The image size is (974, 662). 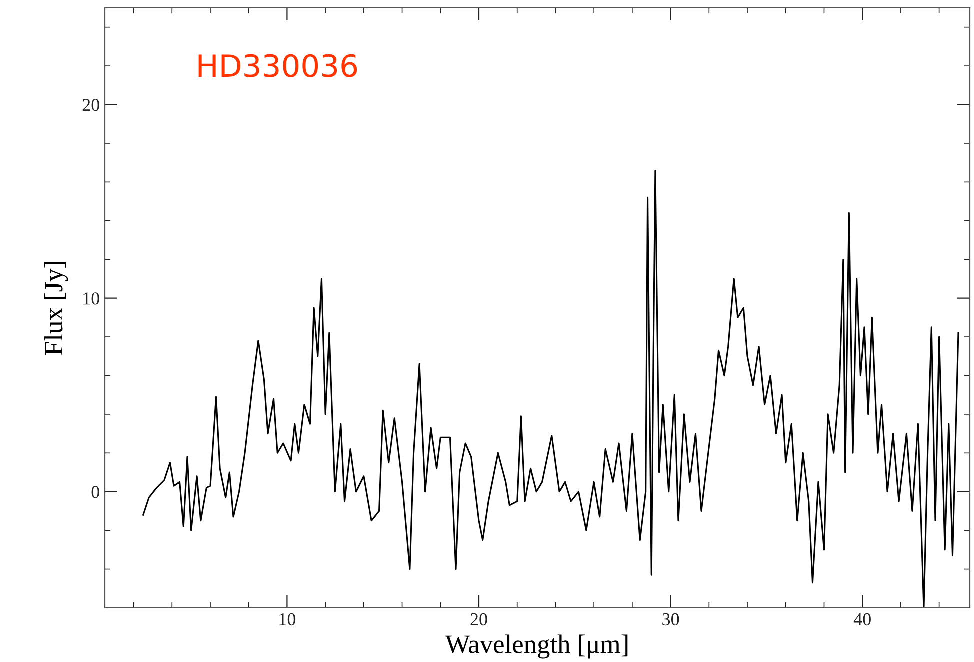 I want to click on annotation: HD330036, so click(x=278, y=66).